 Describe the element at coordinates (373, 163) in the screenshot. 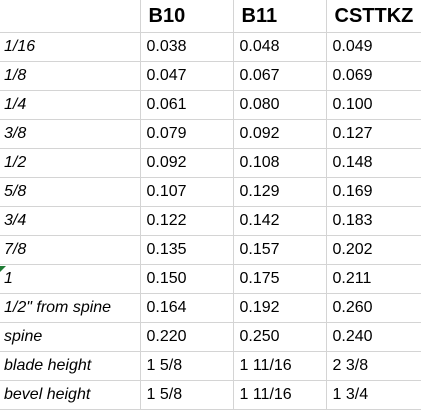

I see `cell: 0.148` at that location.